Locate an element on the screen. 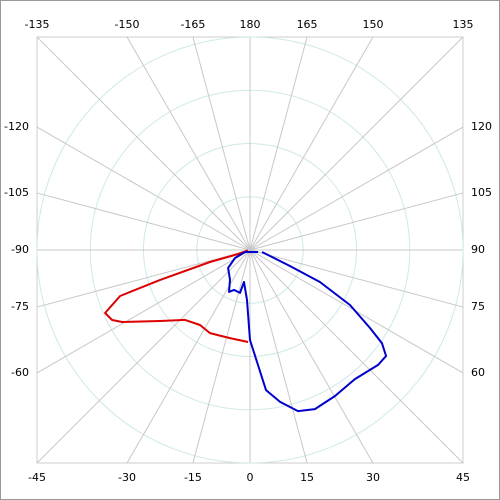 This screenshot has height=500, width=500. angle-tick-label: -30 is located at coordinates (127, 477).